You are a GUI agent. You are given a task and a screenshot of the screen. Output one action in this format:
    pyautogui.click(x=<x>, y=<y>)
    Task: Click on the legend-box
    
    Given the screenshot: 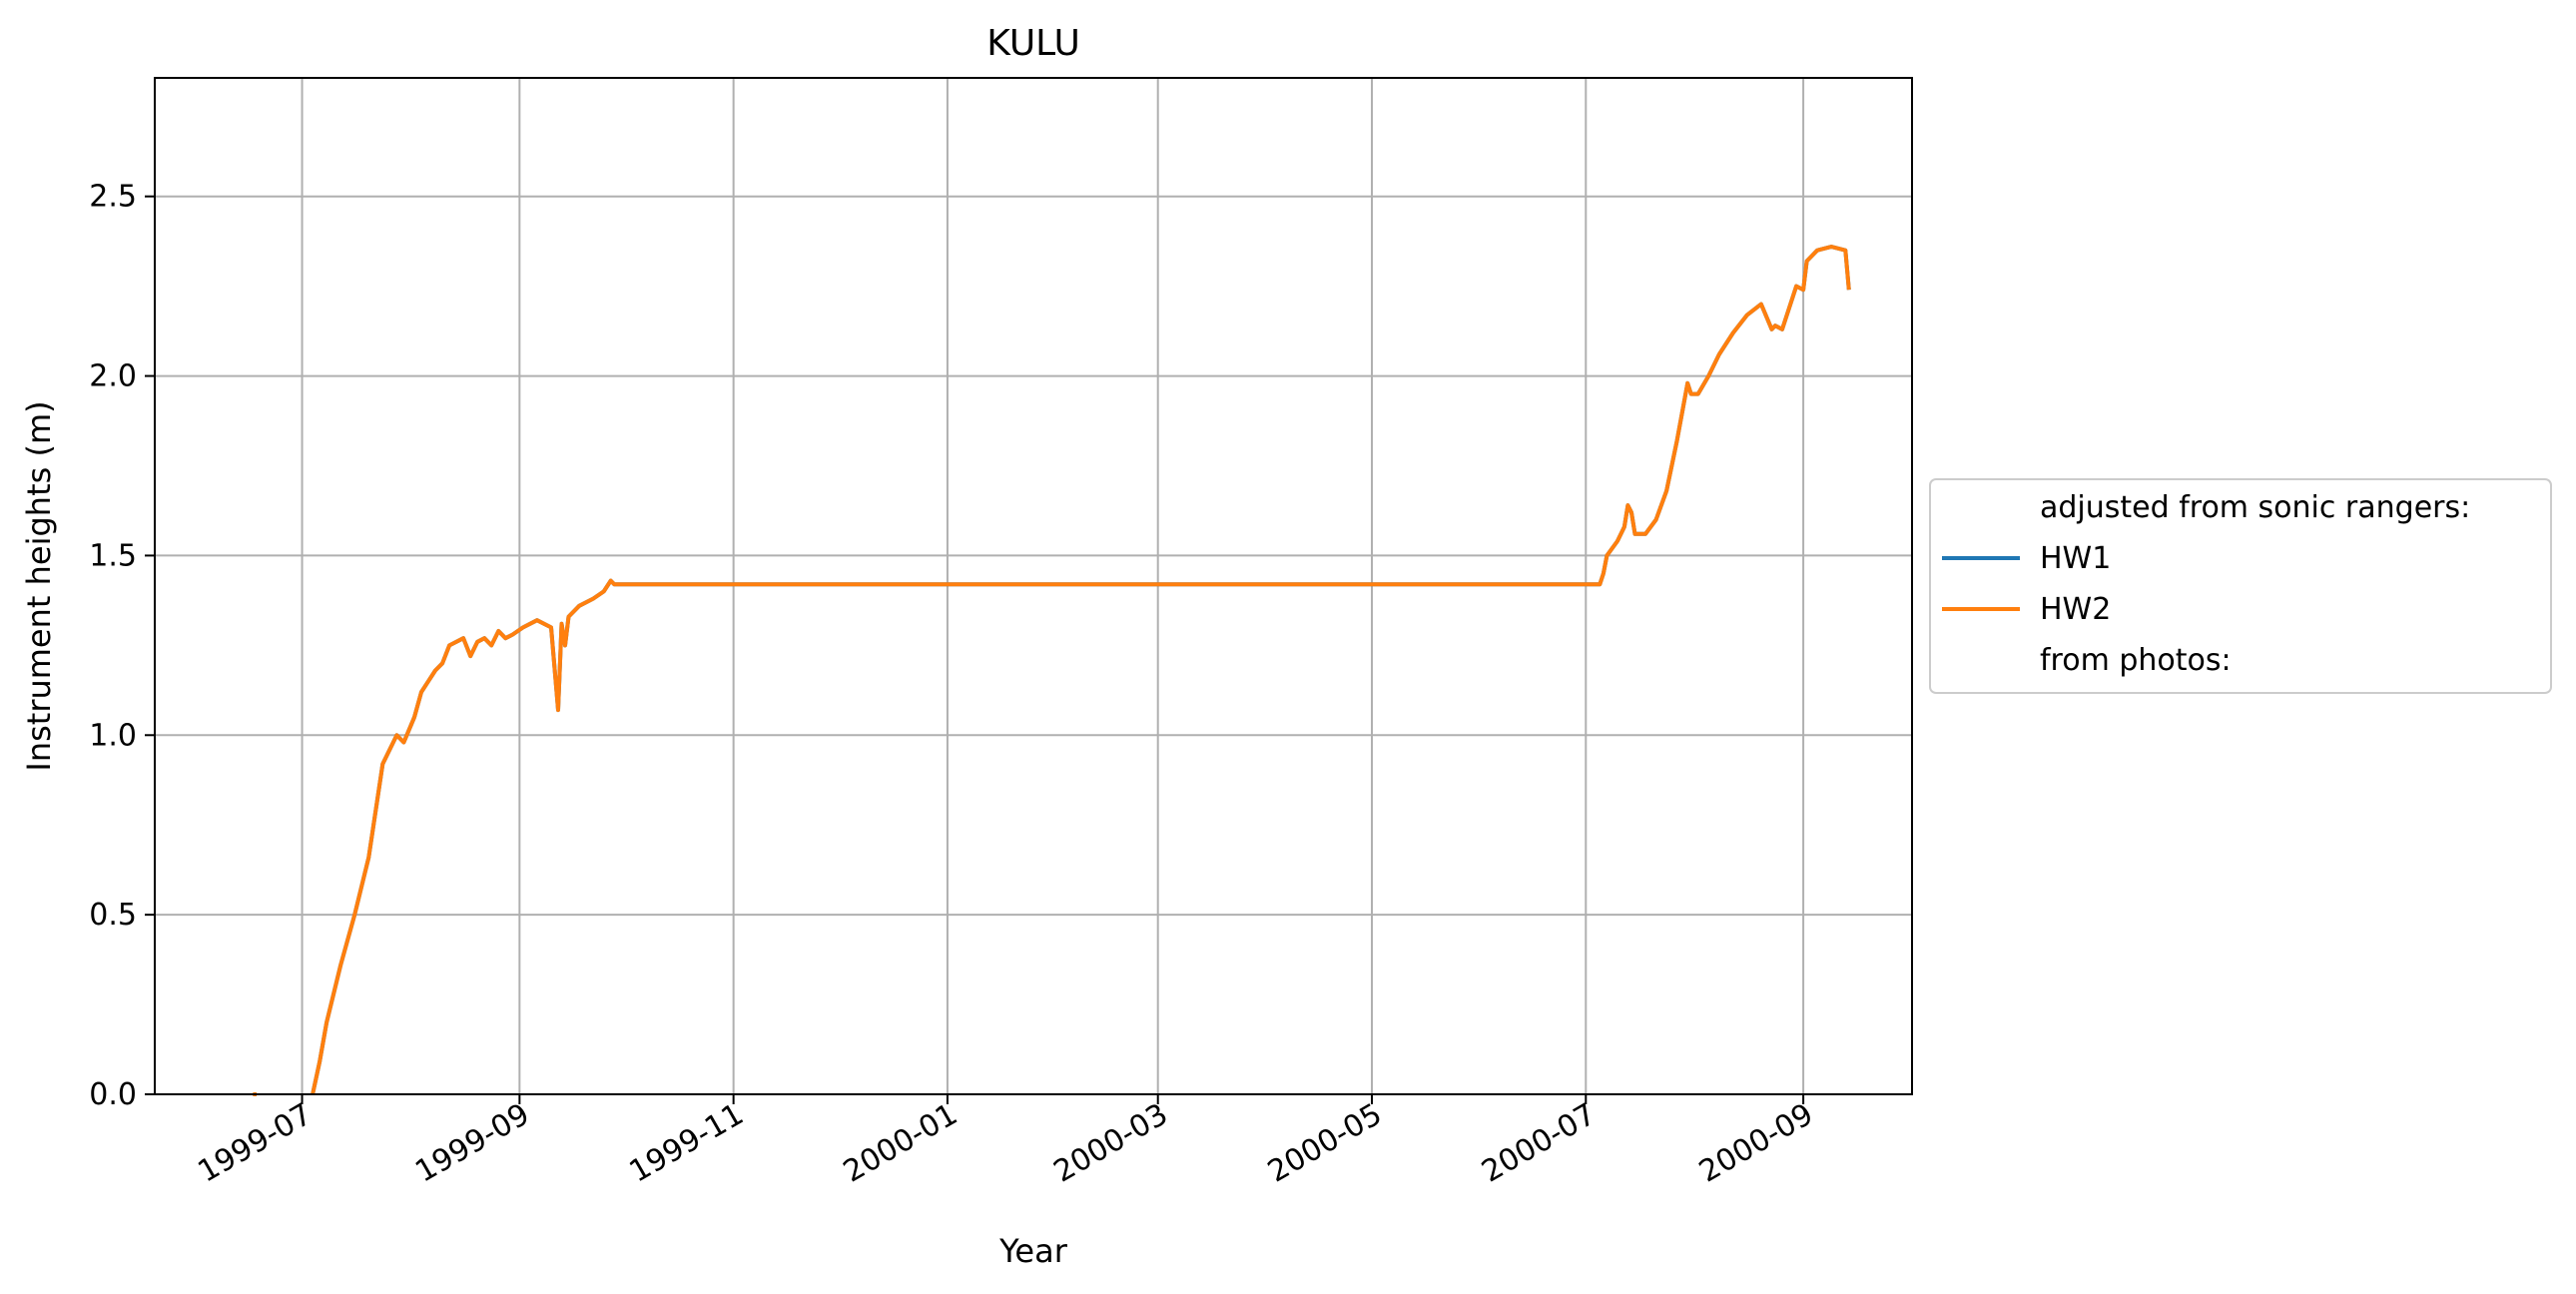 What is the action you would take?
    pyautogui.click(x=2241, y=586)
    